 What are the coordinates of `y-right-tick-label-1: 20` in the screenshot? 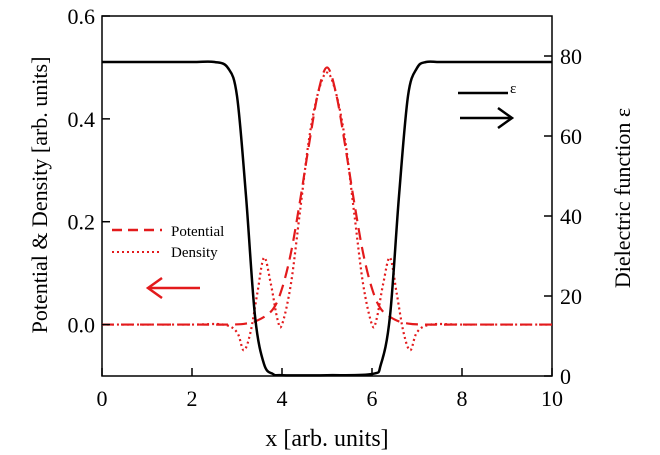 It's located at (571, 296).